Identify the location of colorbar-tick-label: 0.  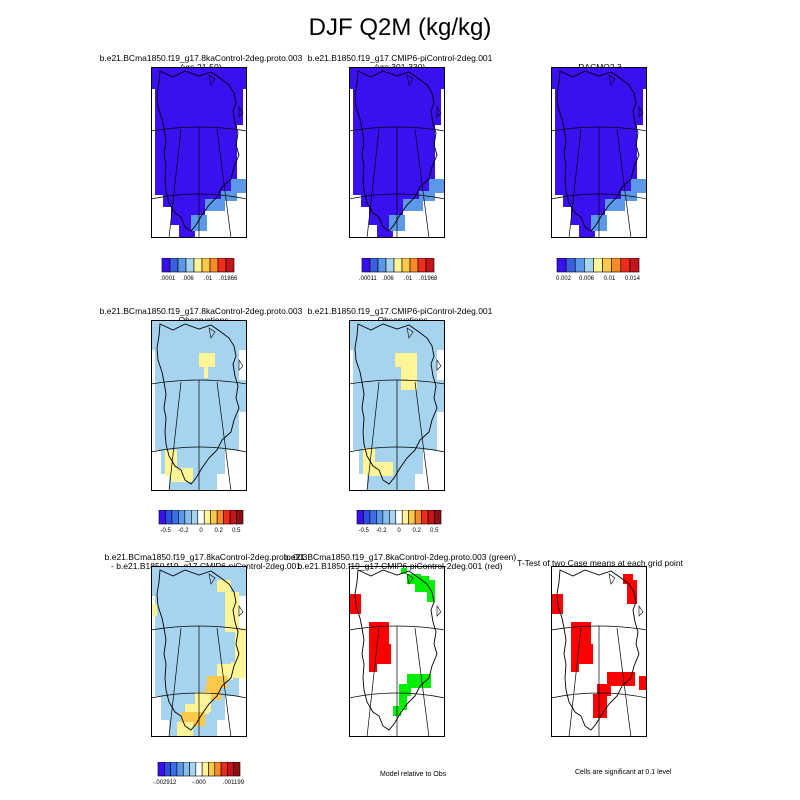
(201, 531).